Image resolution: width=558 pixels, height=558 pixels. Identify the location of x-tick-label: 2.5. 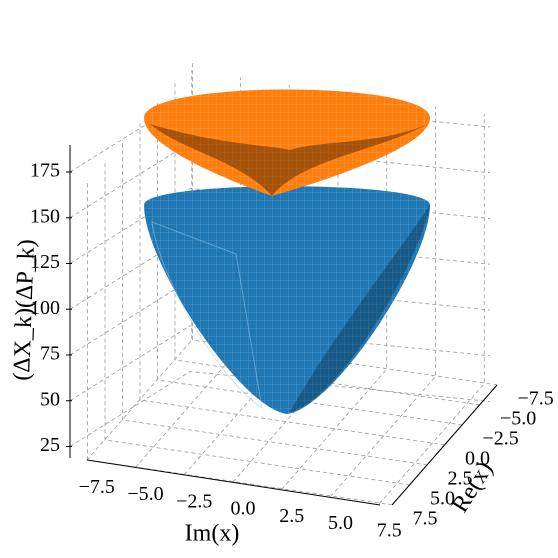
(460, 479).